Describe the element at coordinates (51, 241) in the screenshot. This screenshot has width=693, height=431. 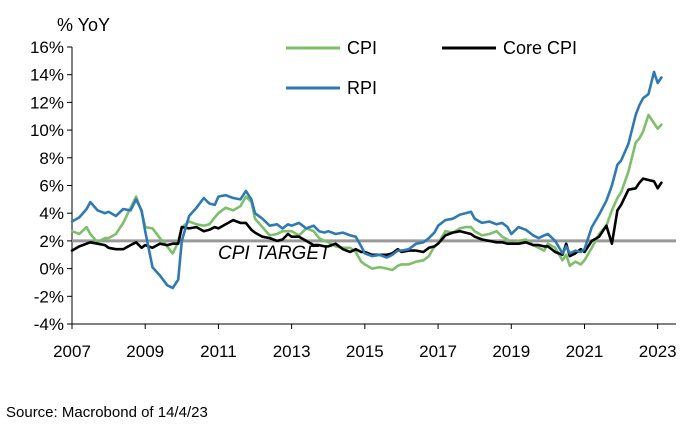
I see `y-tick-label: 2%` at that location.